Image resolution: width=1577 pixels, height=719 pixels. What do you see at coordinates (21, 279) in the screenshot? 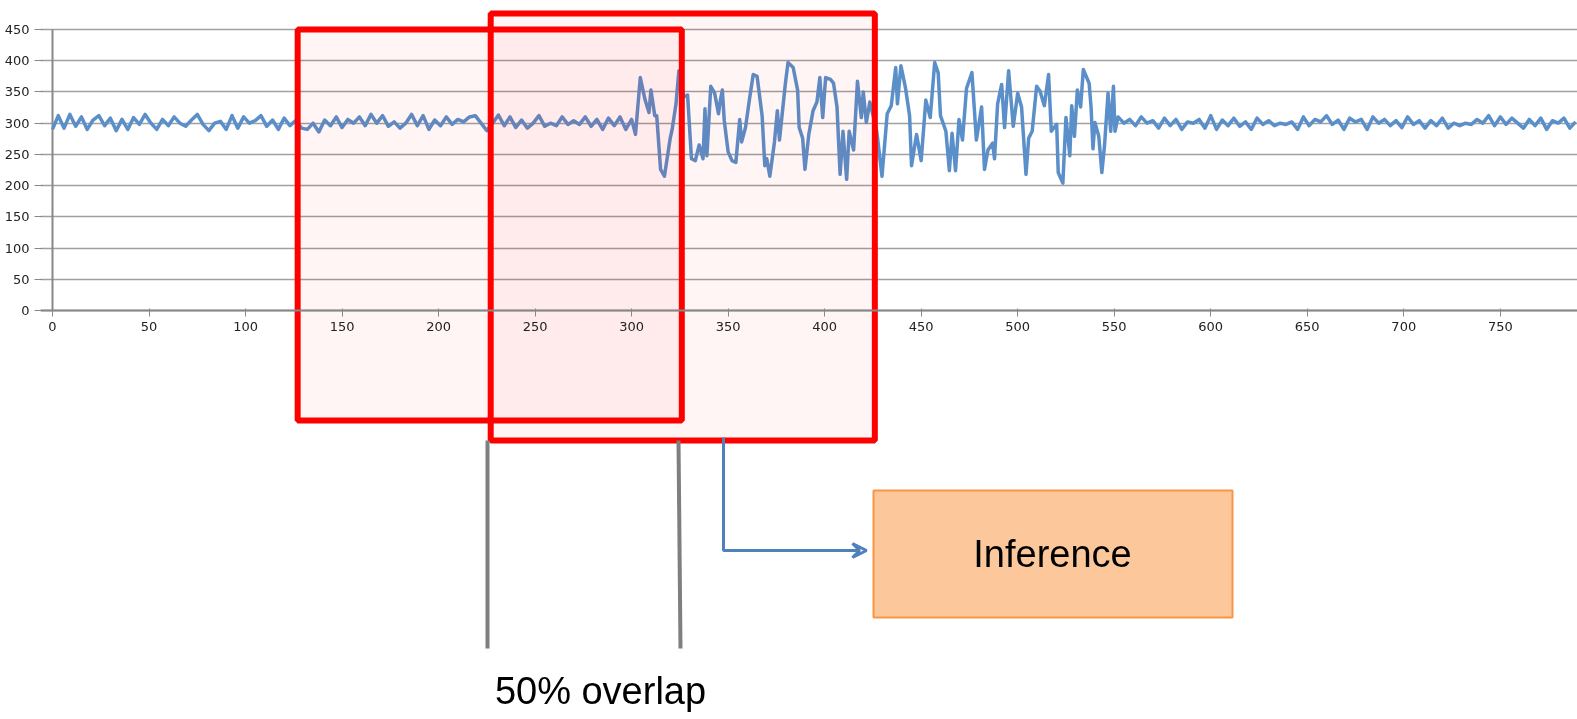
I see `y-tick-label: 50` at bounding box center [21, 279].